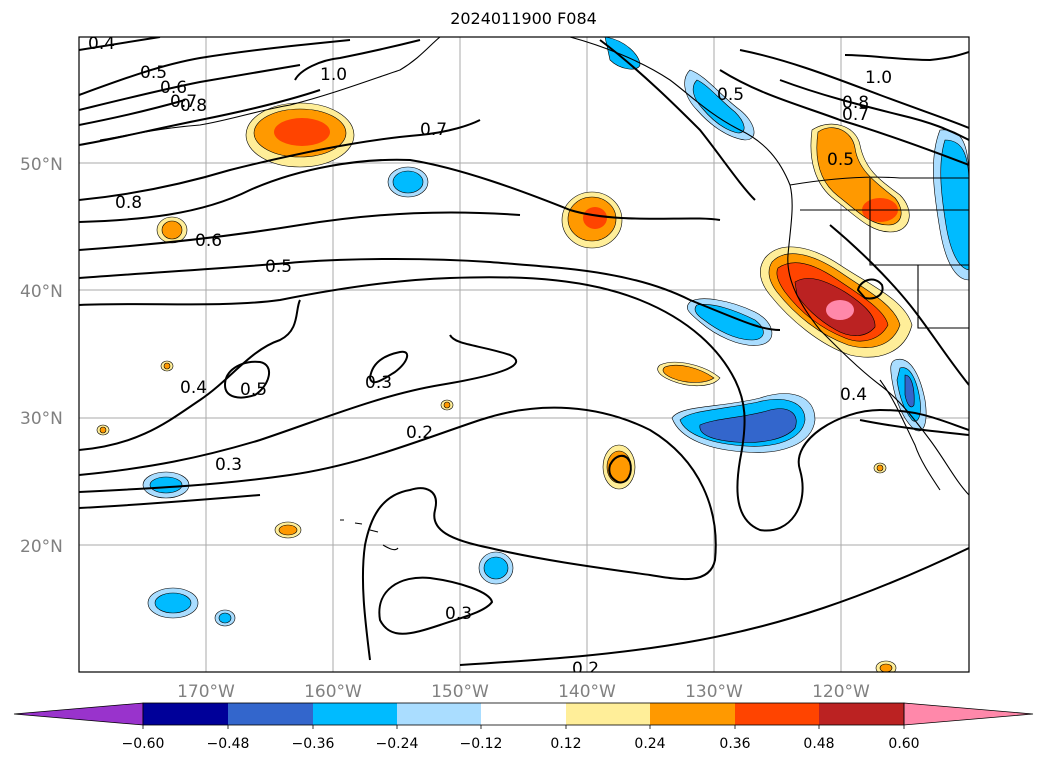  Describe the element at coordinates (228, 744) in the screenshot. I see `colorbar-tick-label: −0.48` at that location.